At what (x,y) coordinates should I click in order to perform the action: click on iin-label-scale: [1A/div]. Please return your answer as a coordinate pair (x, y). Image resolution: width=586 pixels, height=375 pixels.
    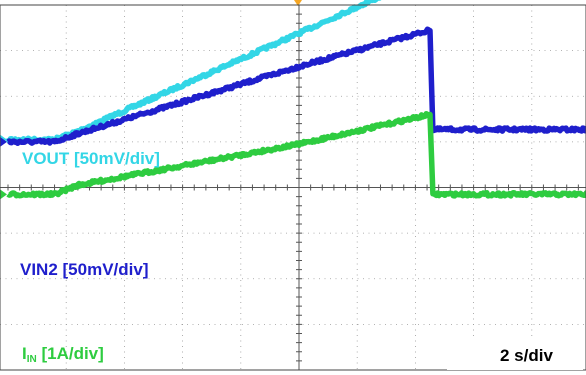
    Looking at the image, I should click on (70, 353).